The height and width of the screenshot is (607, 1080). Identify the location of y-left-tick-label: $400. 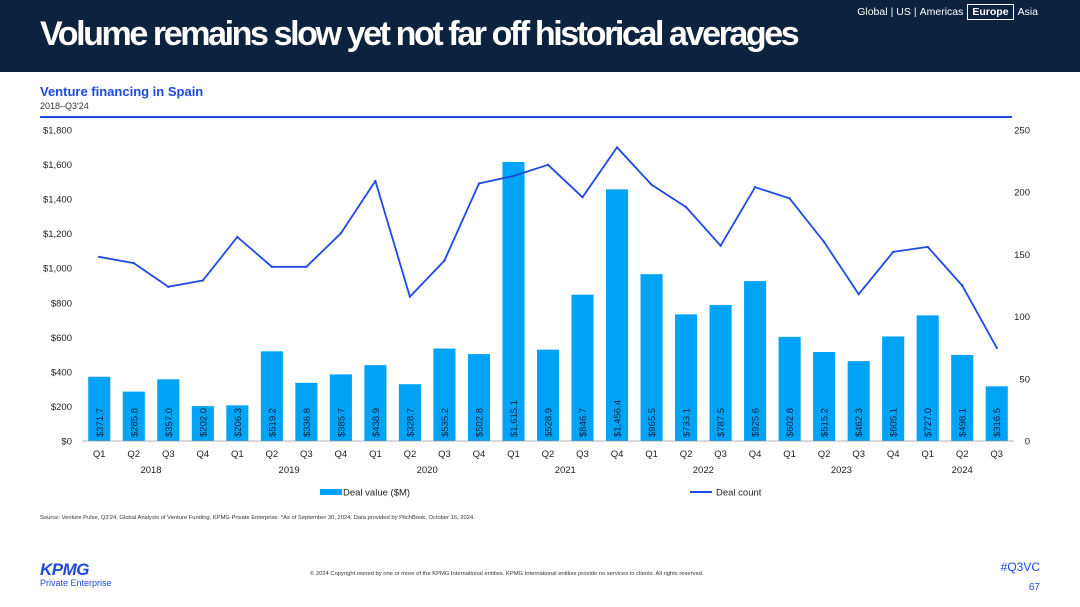
(61, 372).